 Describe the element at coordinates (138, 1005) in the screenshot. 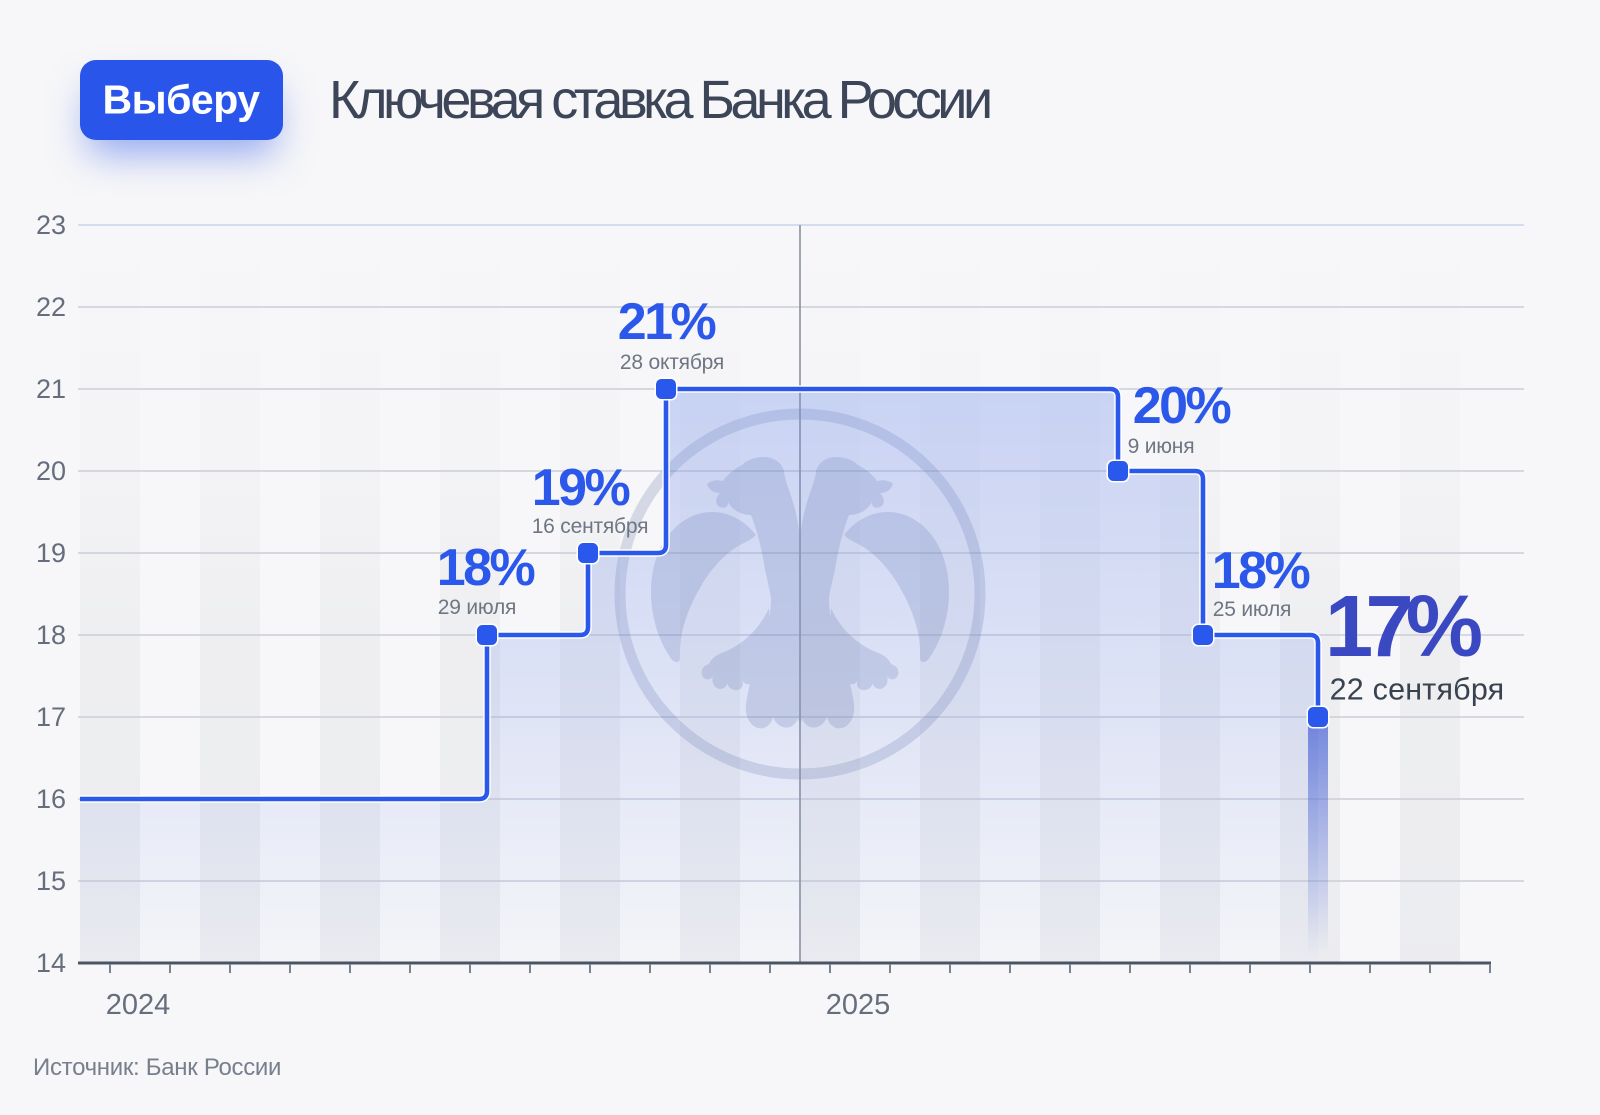

I see `svg-text: 2024` at that location.